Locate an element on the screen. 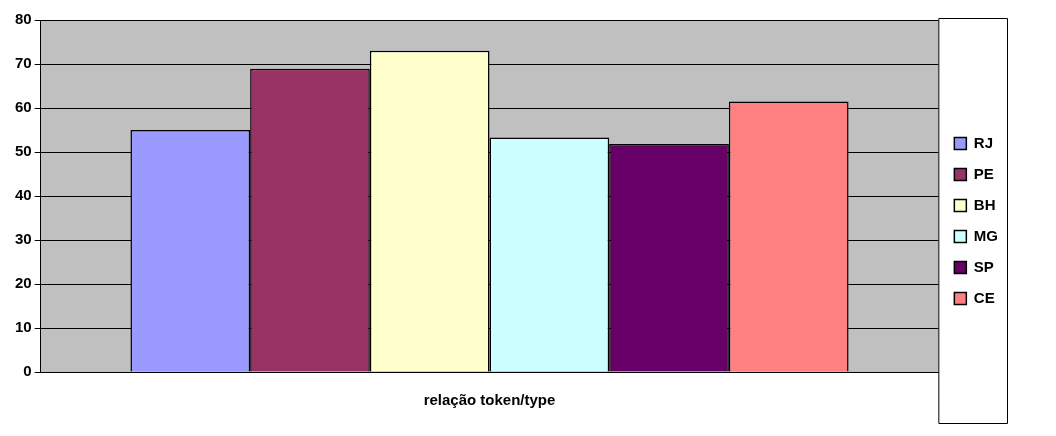 This screenshot has width=1056, height=436. legend-label: BH is located at coordinates (984, 204).